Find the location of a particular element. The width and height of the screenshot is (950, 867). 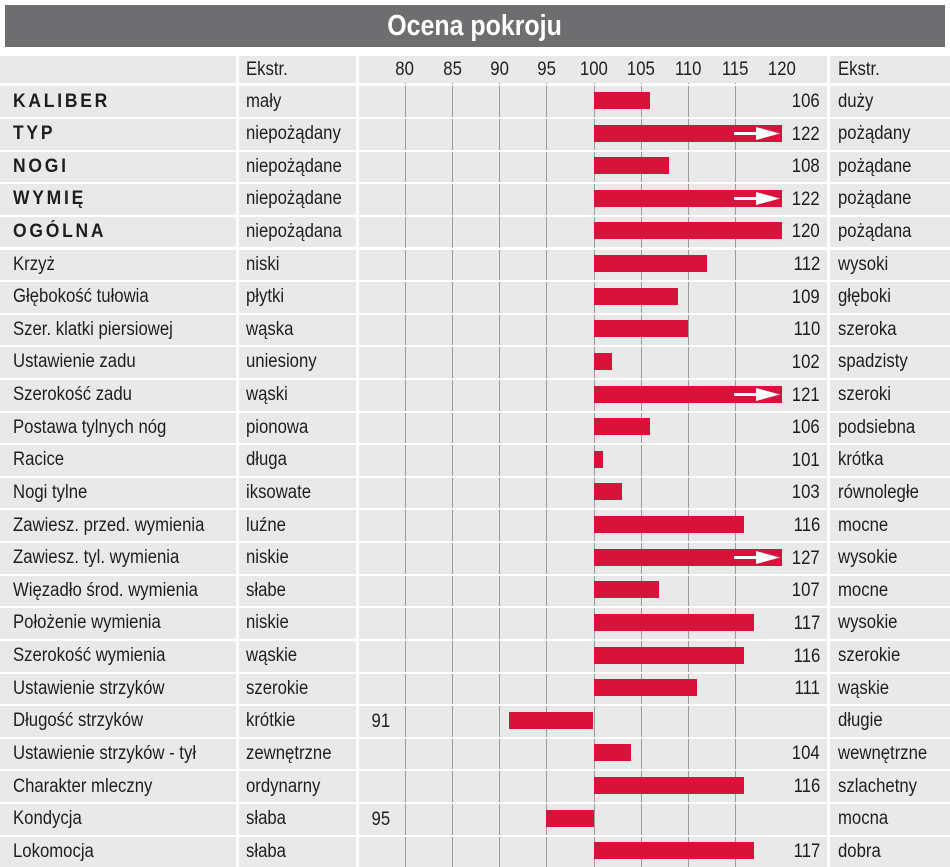

value-label: 106 is located at coordinates (802, 101).